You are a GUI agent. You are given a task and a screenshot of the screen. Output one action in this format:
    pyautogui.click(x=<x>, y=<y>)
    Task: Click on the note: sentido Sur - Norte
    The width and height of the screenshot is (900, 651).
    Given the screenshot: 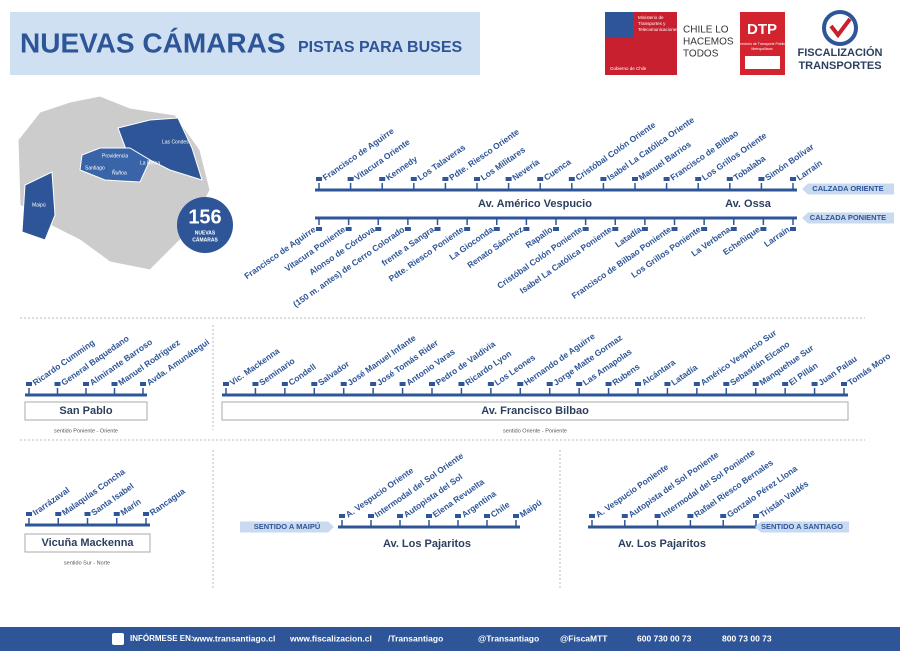 What is the action you would take?
    pyautogui.click(x=87, y=563)
    